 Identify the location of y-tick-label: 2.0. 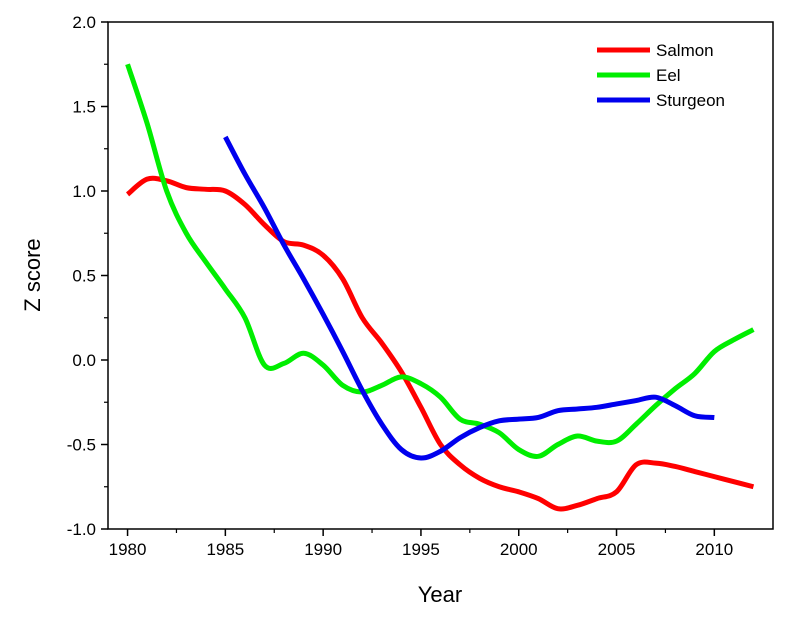
(84, 22).